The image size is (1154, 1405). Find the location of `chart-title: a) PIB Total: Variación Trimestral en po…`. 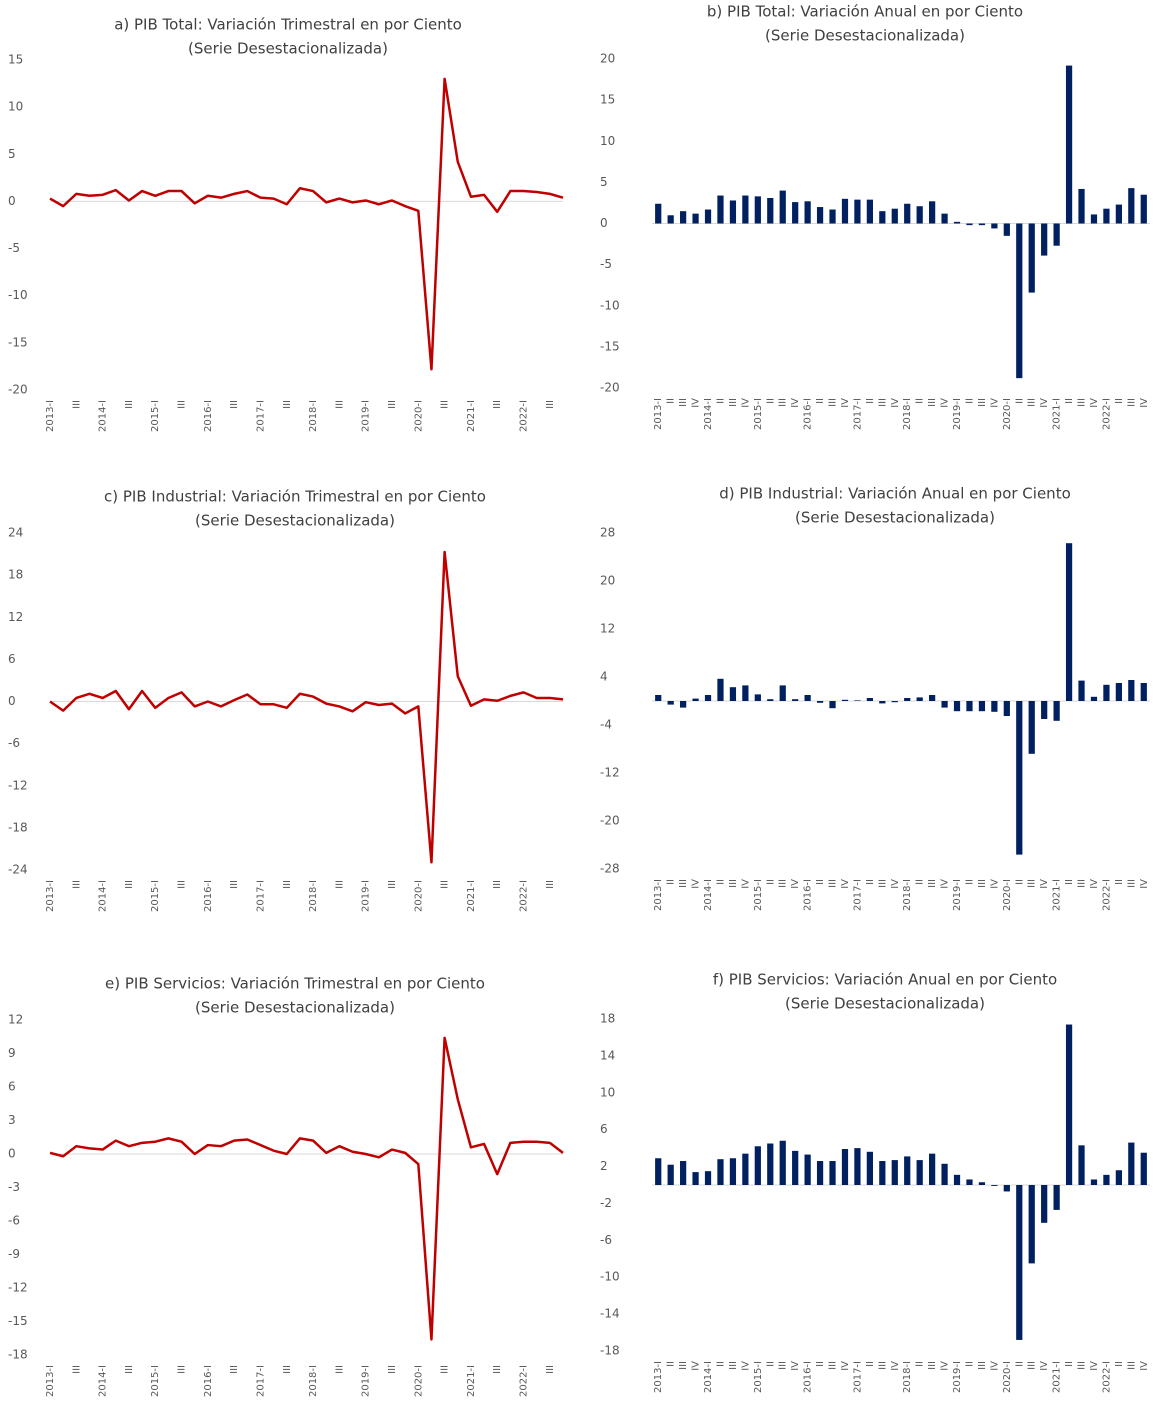

chart-title: a) PIB Total: Variación Trimestral en po… is located at coordinates (288, 25).